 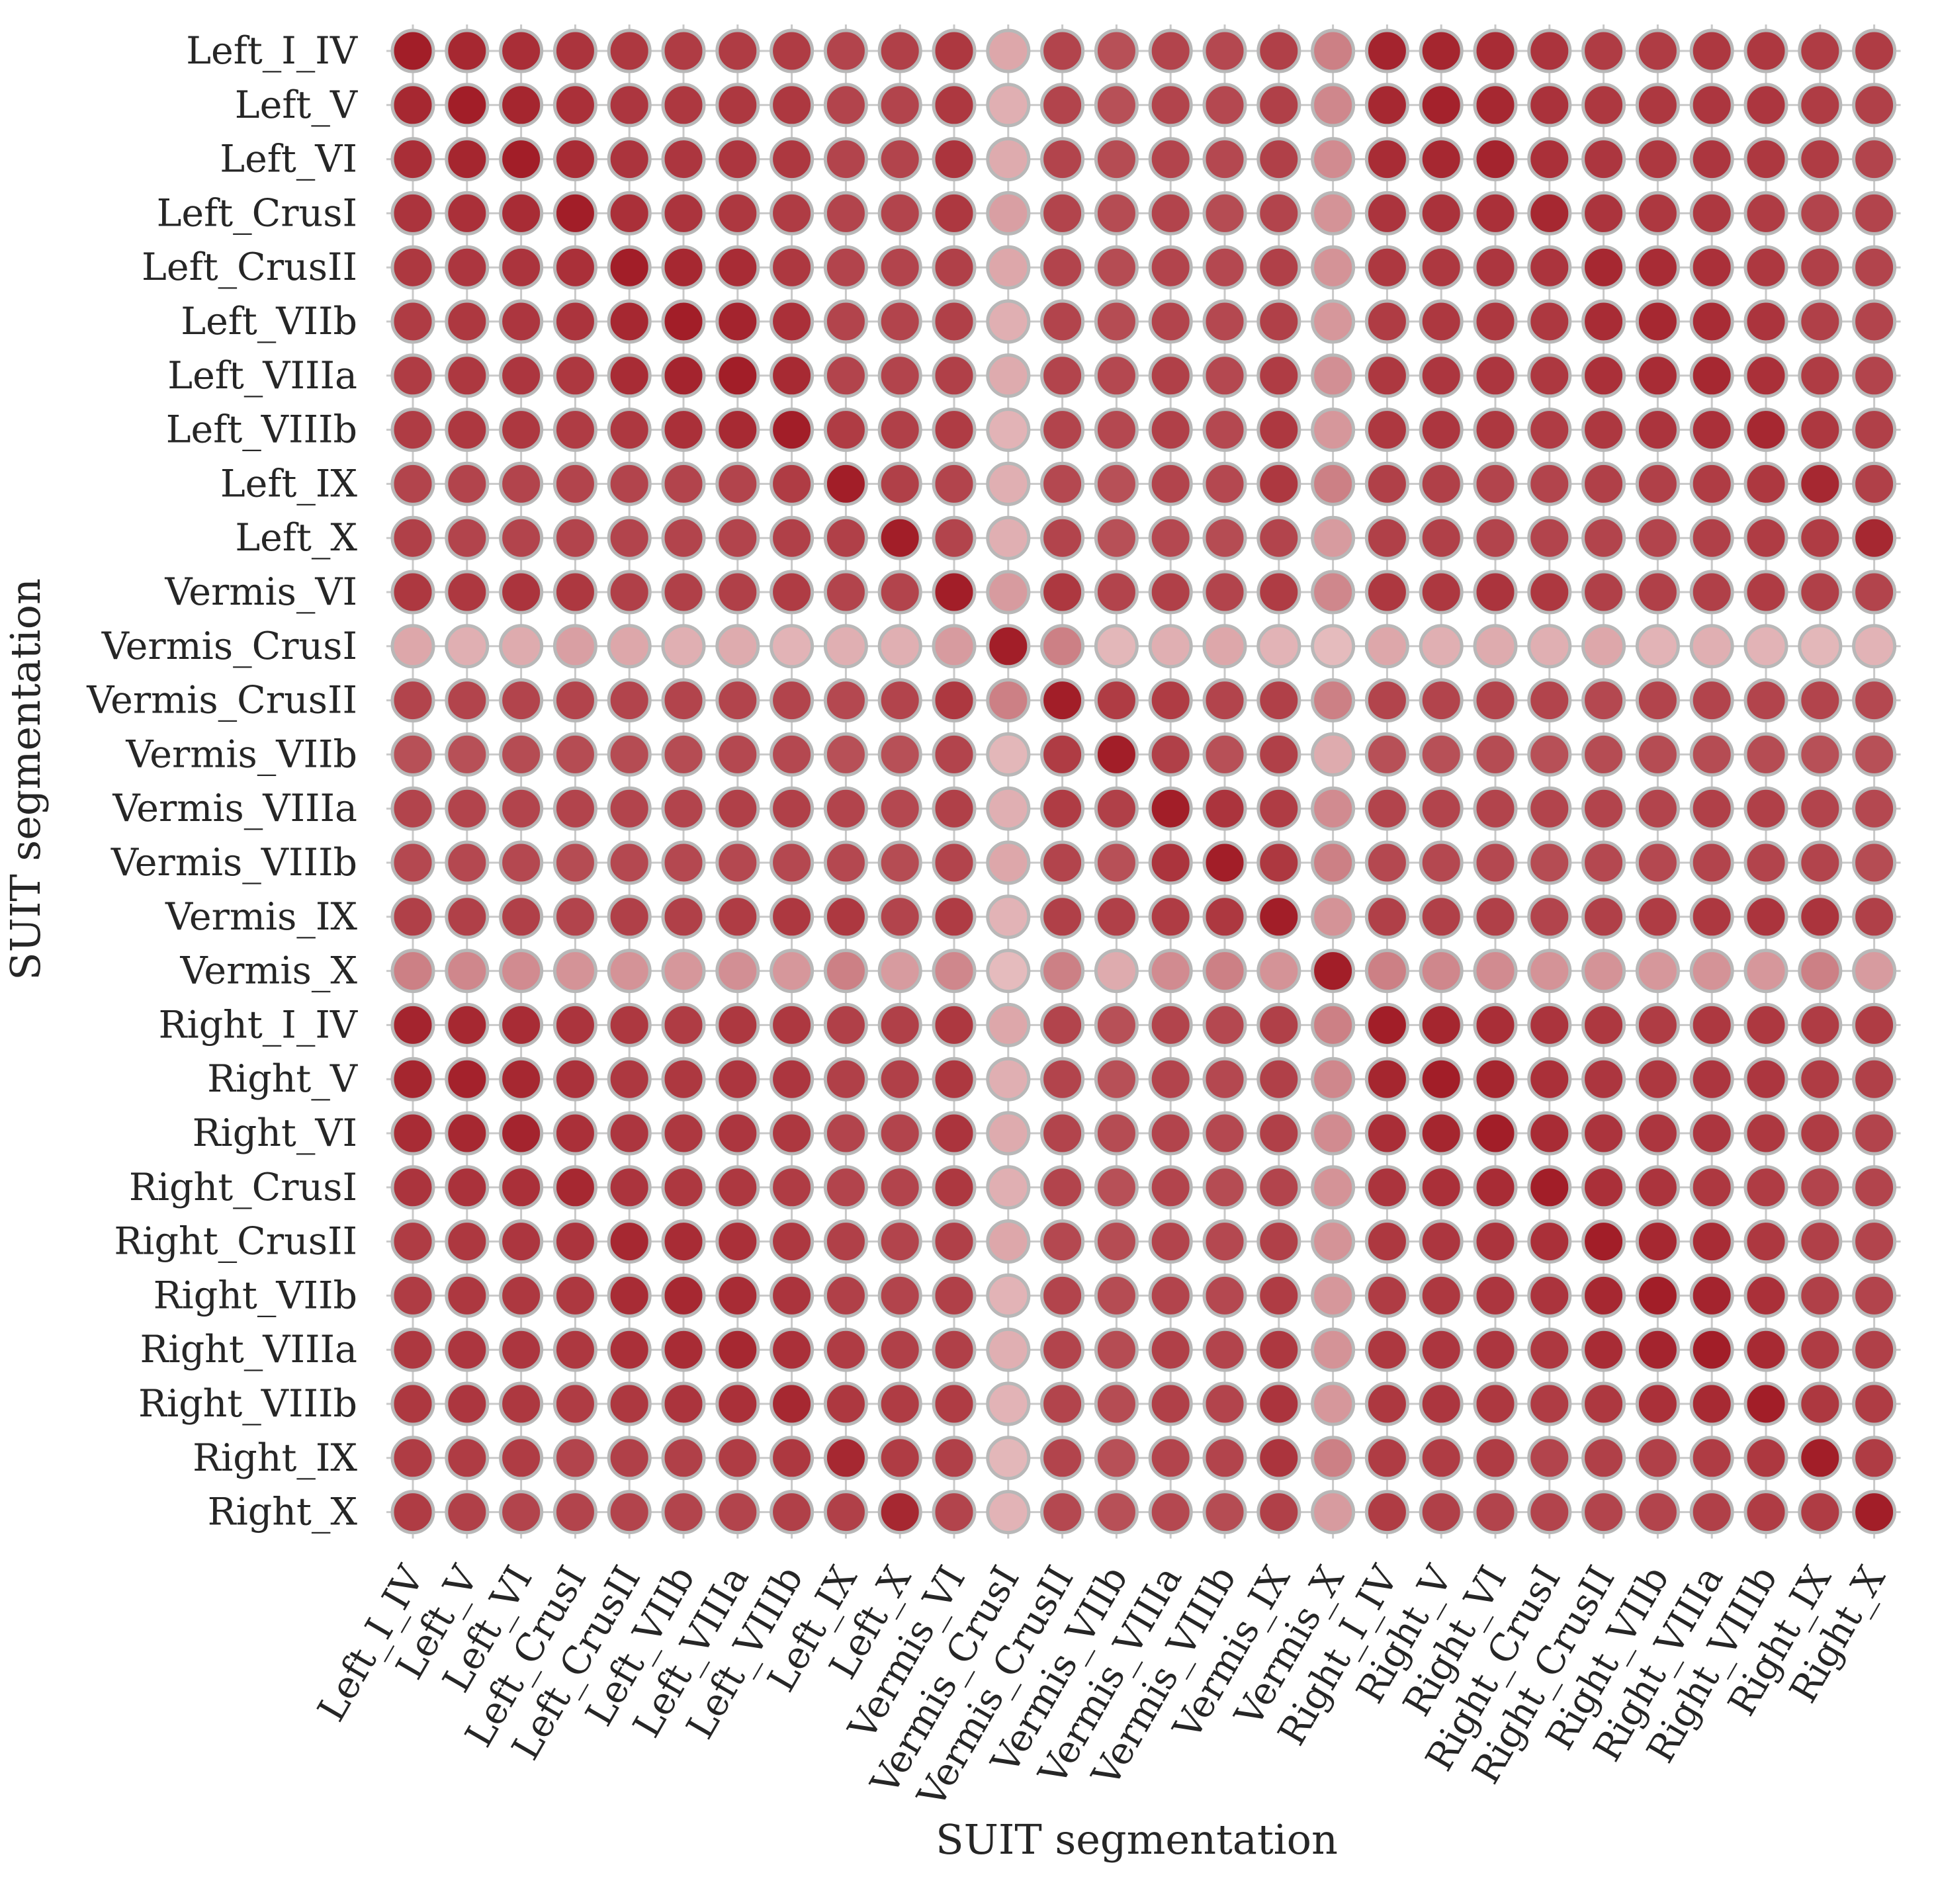 I want to click on dot-Left_CrusII-Vermis_VI, so click(x=954, y=267).